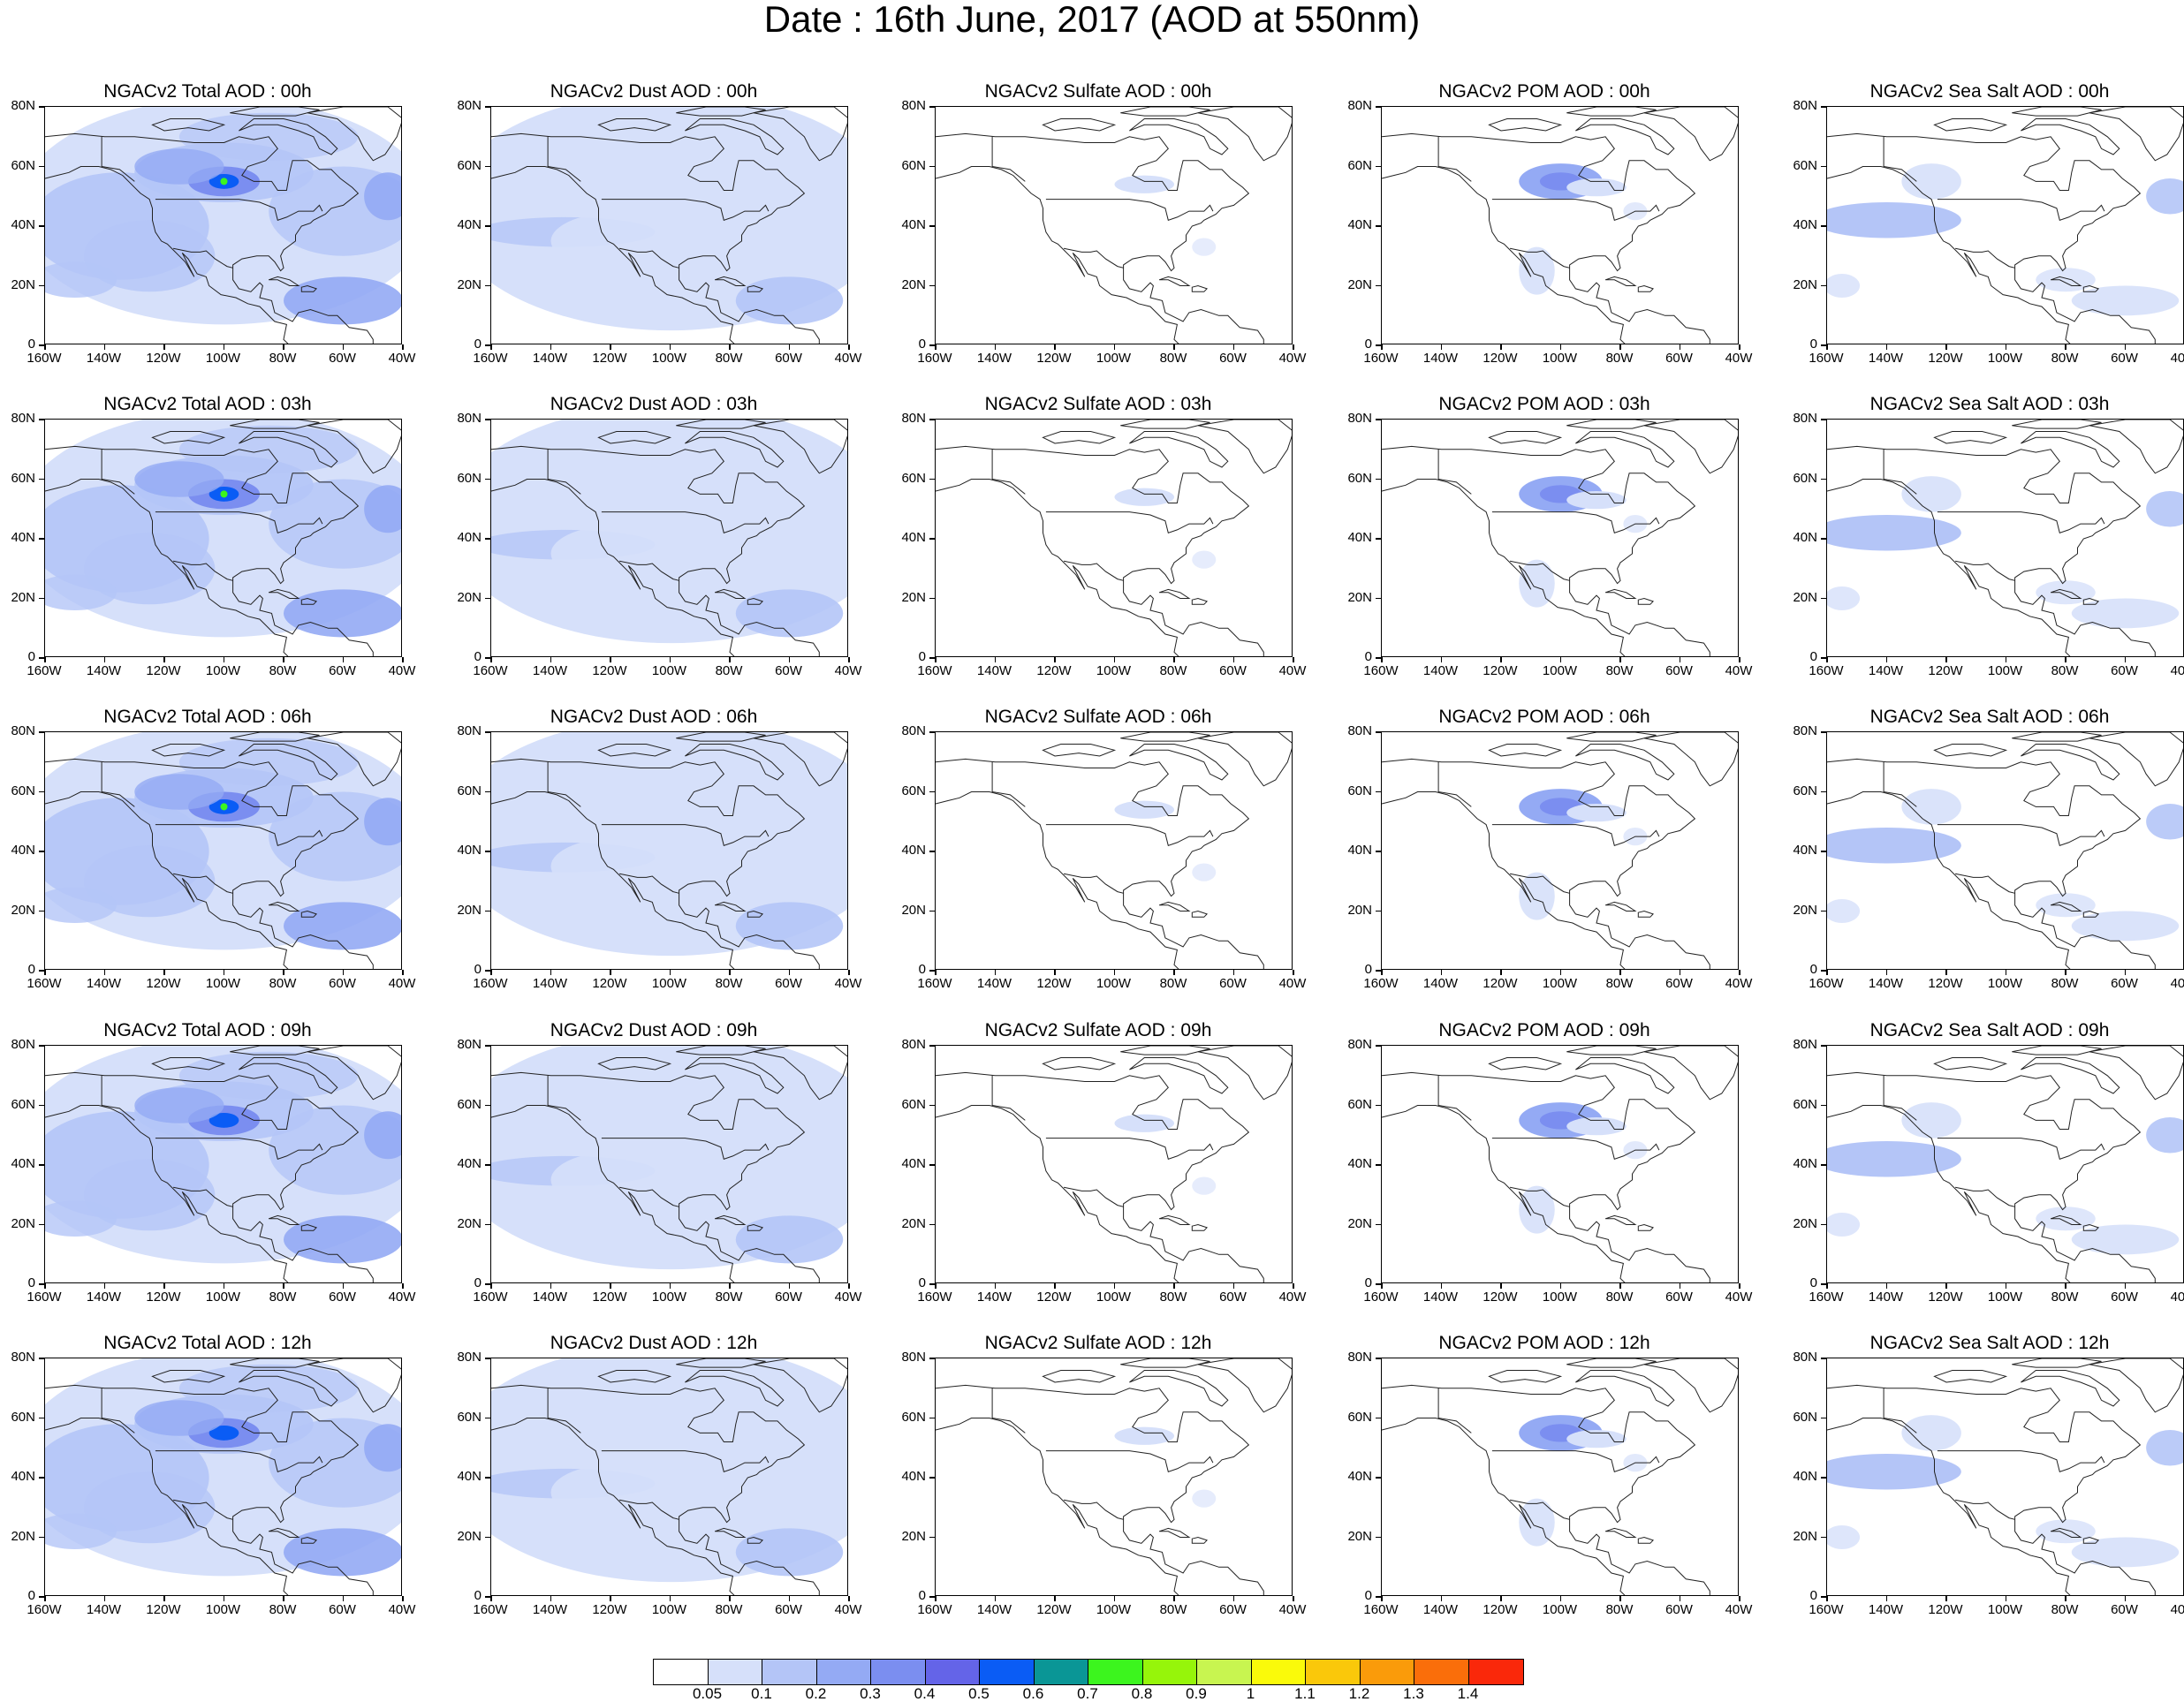 Image resolution: width=2184 pixels, height=1702 pixels. I want to click on coastline-cuba, so click(730, 1532).